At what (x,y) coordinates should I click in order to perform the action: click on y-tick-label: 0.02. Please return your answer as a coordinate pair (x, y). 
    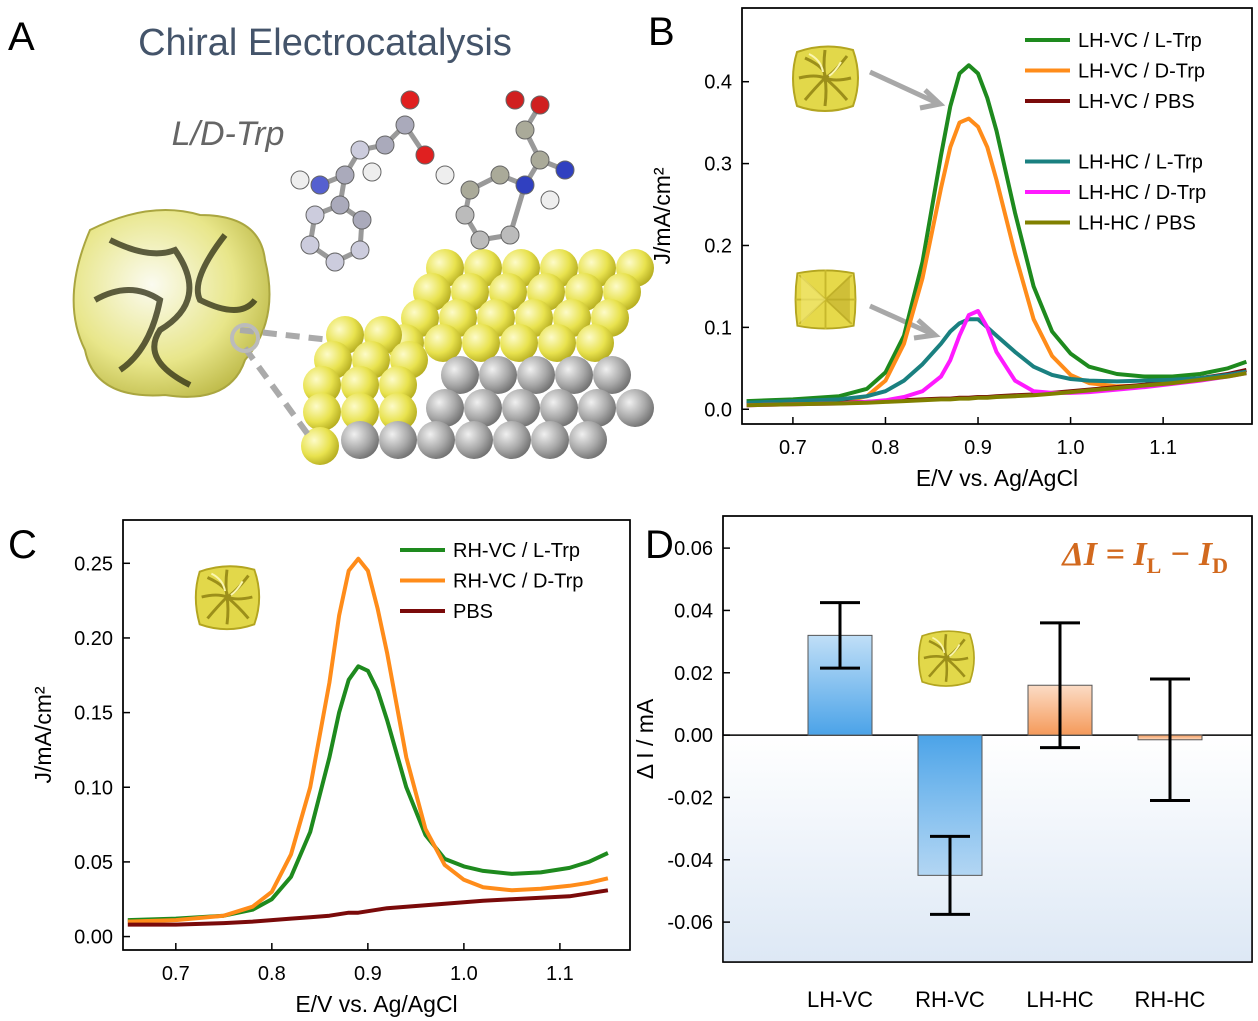
    Looking at the image, I should click on (693, 674).